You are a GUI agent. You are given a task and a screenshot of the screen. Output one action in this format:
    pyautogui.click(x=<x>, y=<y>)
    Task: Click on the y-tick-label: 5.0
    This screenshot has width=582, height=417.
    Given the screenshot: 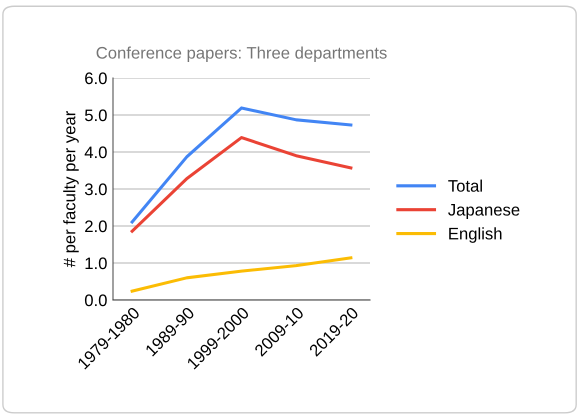 What is the action you would take?
    pyautogui.click(x=95, y=115)
    